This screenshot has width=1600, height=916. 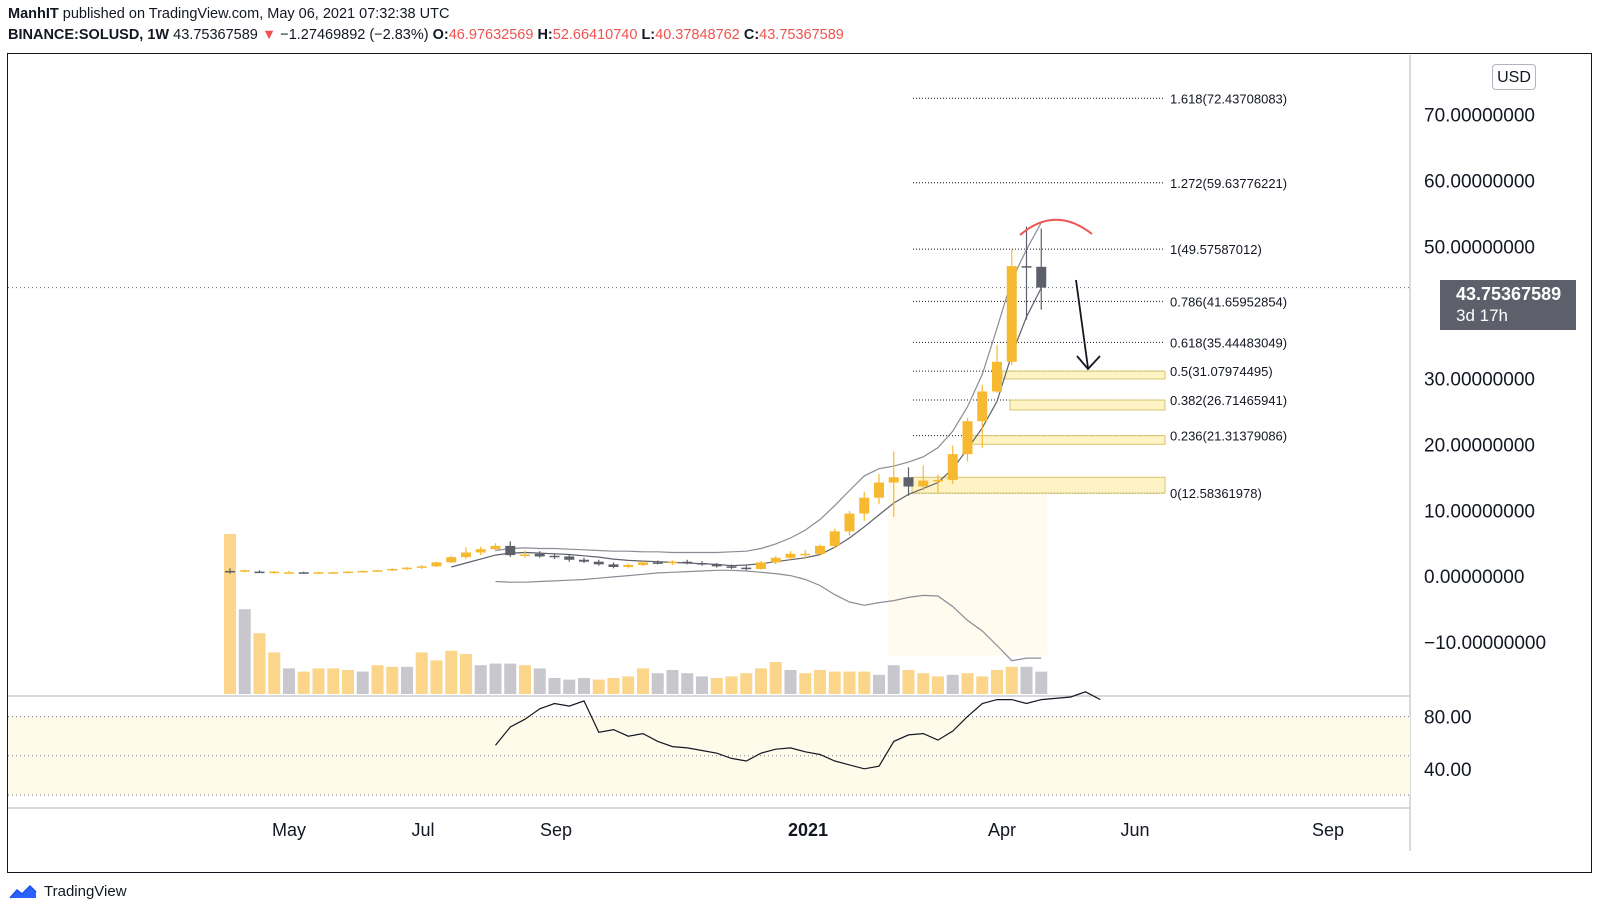 What do you see at coordinates (1514, 77) in the screenshot?
I see `currency-button: USD` at bounding box center [1514, 77].